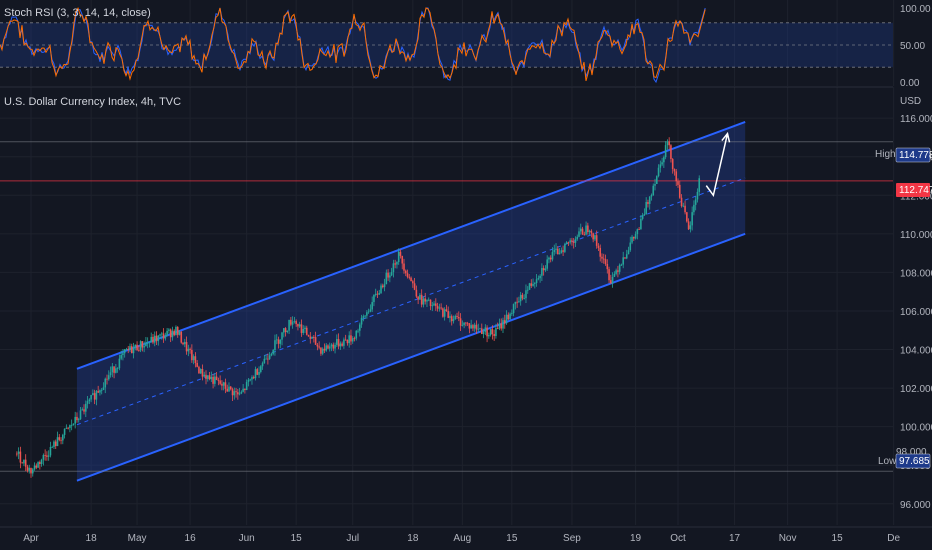  What do you see at coordinates (910, 83) in the screenshot?
I see `stoch-tick-label: 0.00` at bounding box center [910, 83].